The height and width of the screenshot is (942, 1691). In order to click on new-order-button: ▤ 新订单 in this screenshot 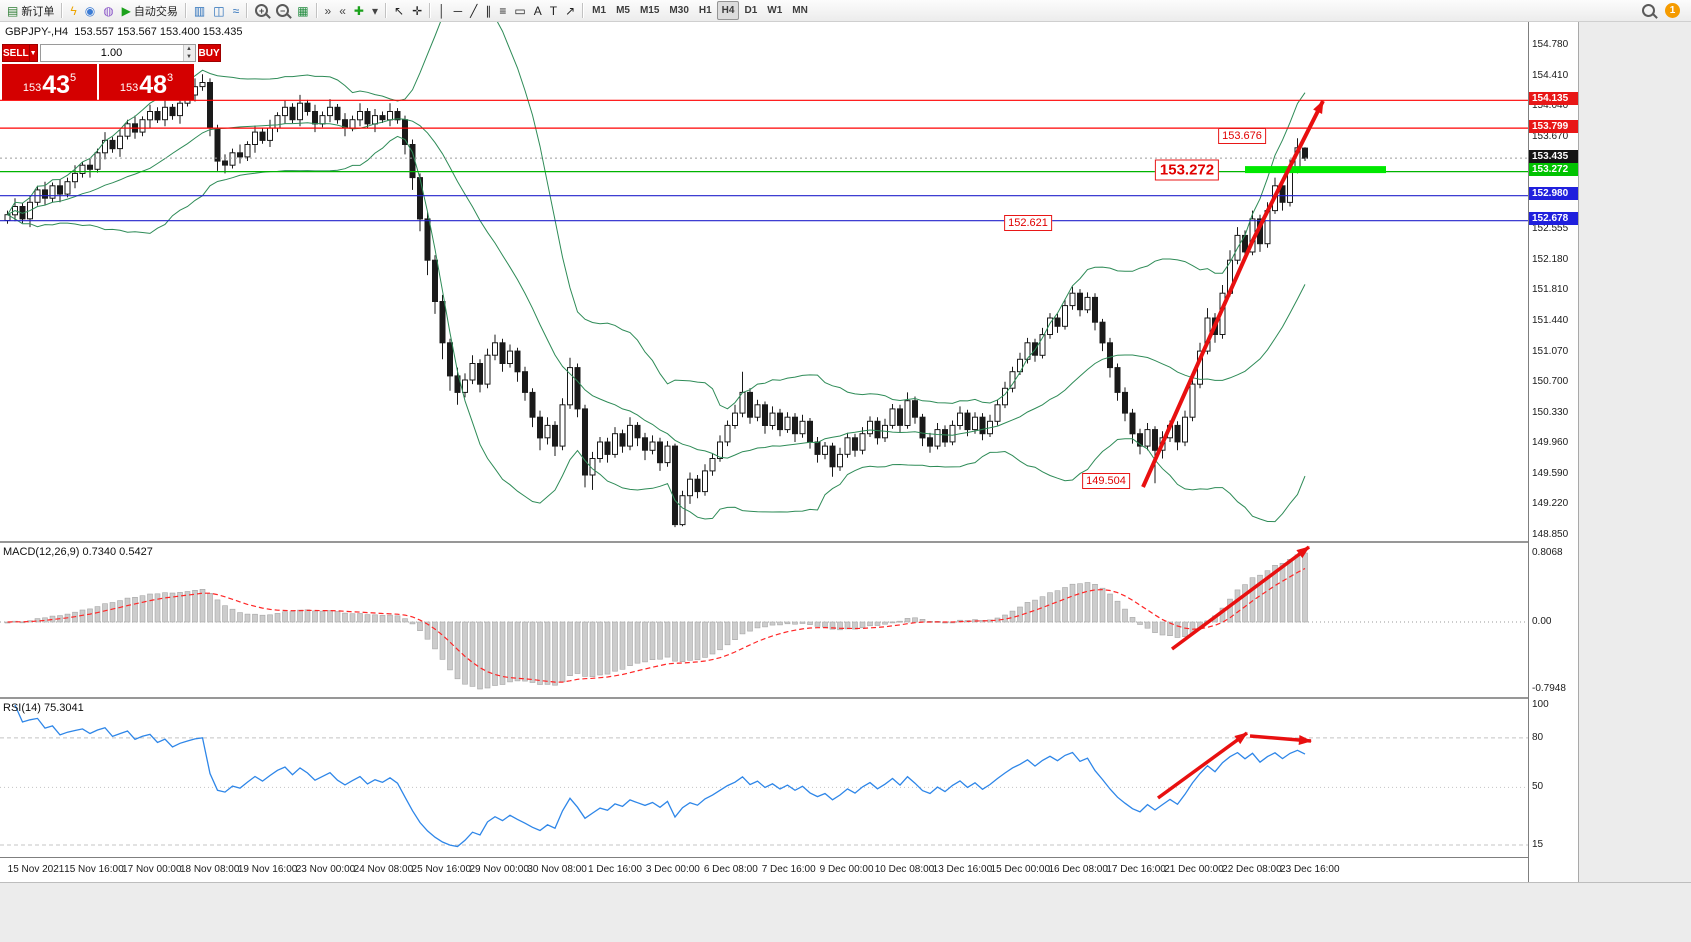, I will do `click(30, 10)`.